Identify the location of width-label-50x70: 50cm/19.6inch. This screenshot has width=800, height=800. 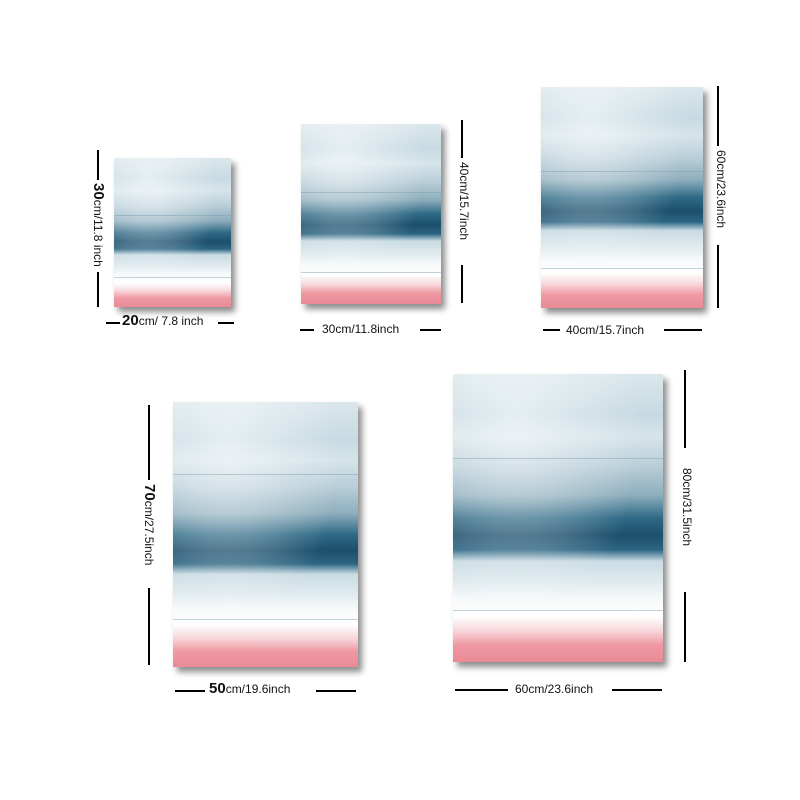
(250, 688).